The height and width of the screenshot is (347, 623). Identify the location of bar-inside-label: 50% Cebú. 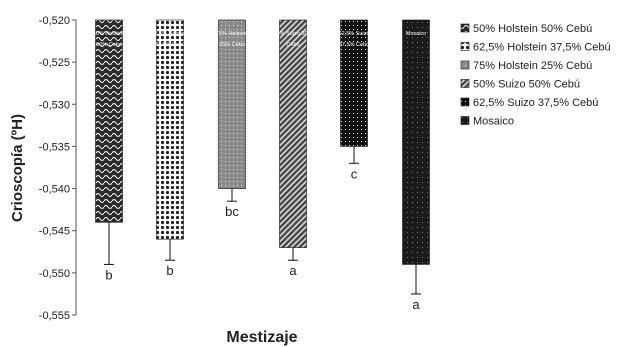
(109, 45).